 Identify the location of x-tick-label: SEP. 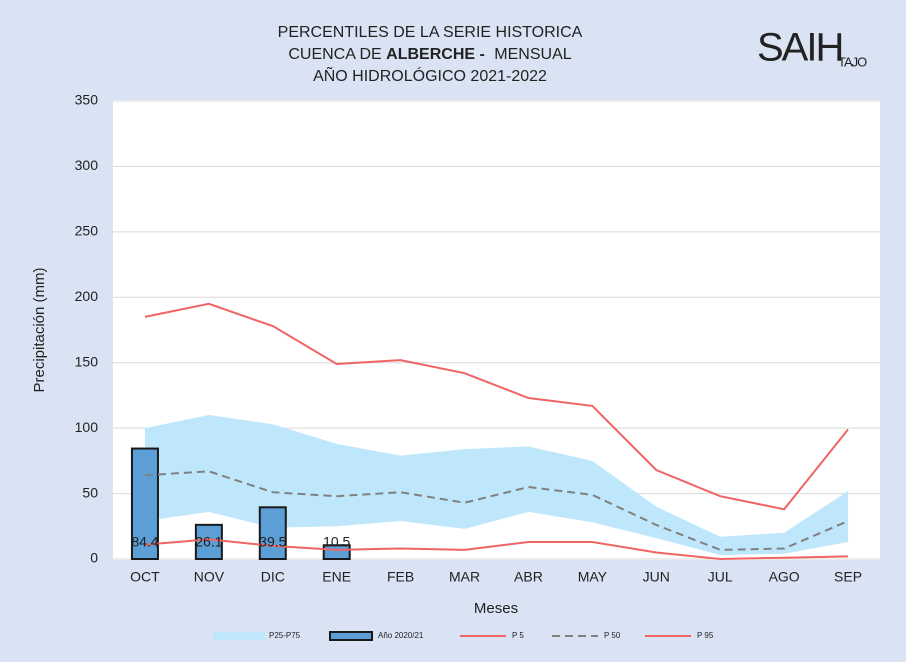
(848, 577).